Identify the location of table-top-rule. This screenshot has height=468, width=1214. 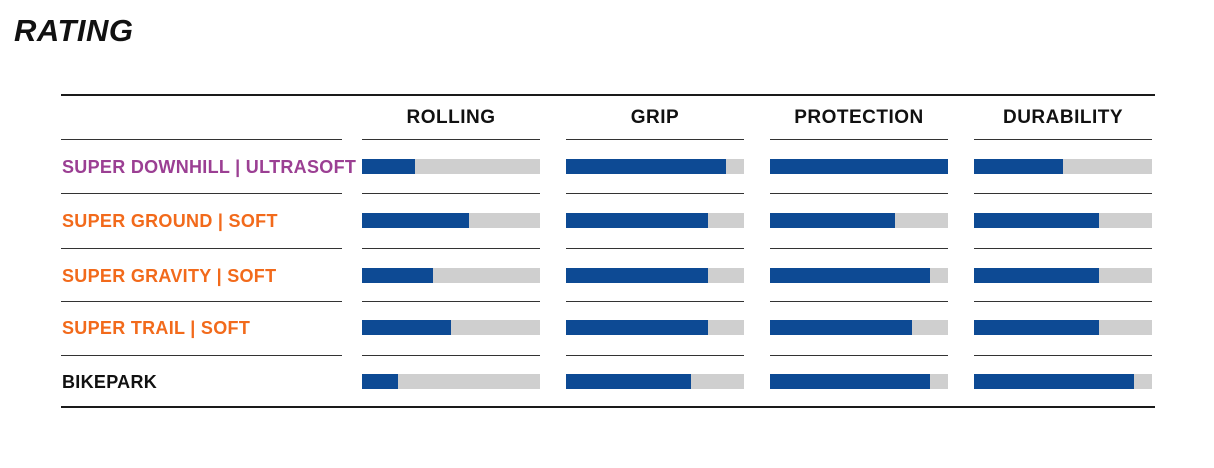
(608, 95).